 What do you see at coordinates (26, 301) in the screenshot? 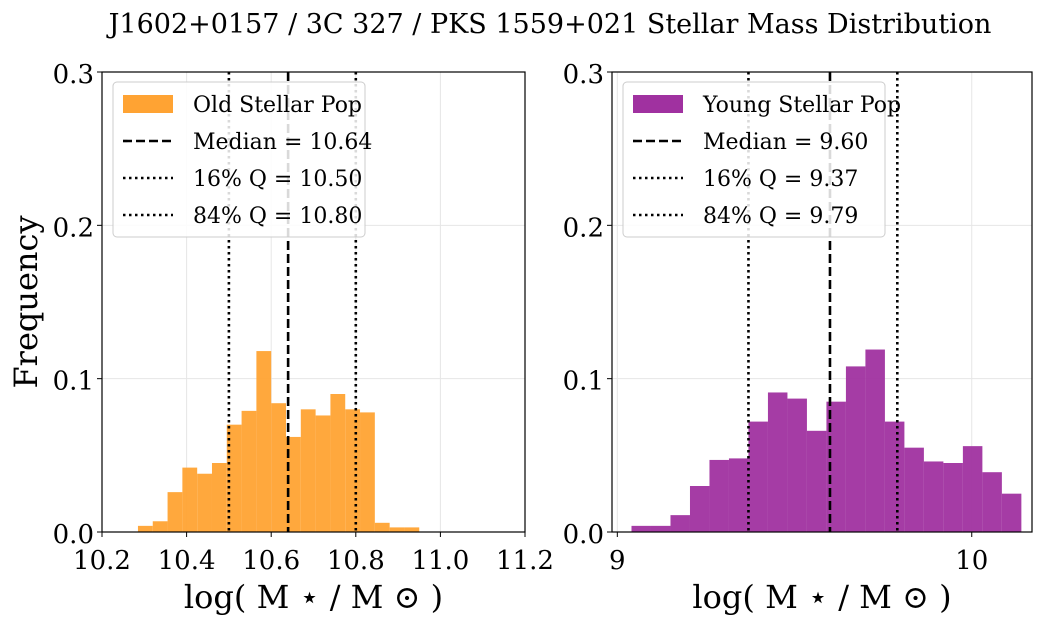
I see `y-axis-label: Frequency` at bounding box center [26, 301].